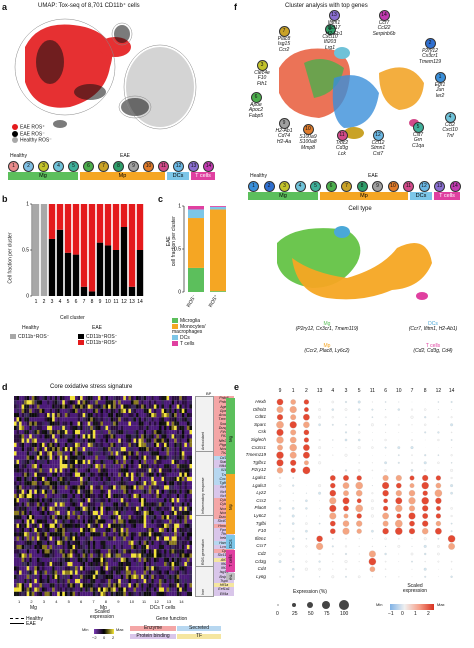 This screenshot has height=648, width=474. What do you see at coordinates (334, 28) in the screenshot?
I see `e-cluster-label-genes-13: Ifitm1 Ccl17 H2-Eb1` at bounding box center [334, 28].